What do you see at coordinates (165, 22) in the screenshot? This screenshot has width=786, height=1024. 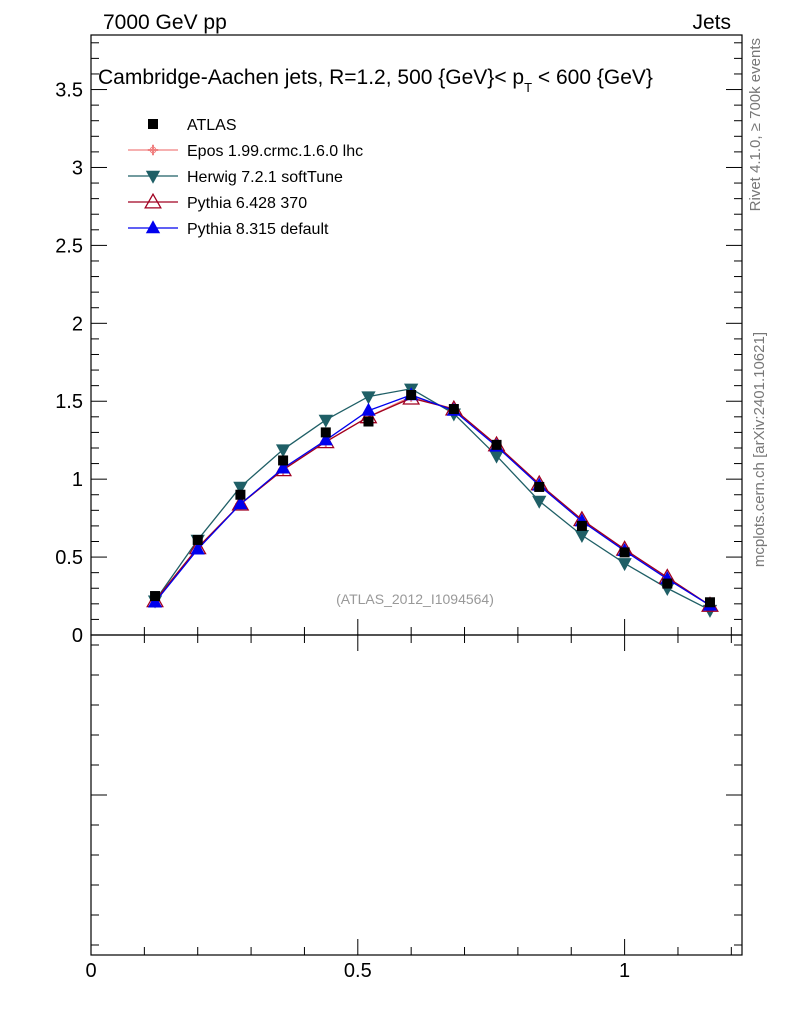 I see `header-energy-label: 7000 GeV pp` at bounding box center [165, 22].